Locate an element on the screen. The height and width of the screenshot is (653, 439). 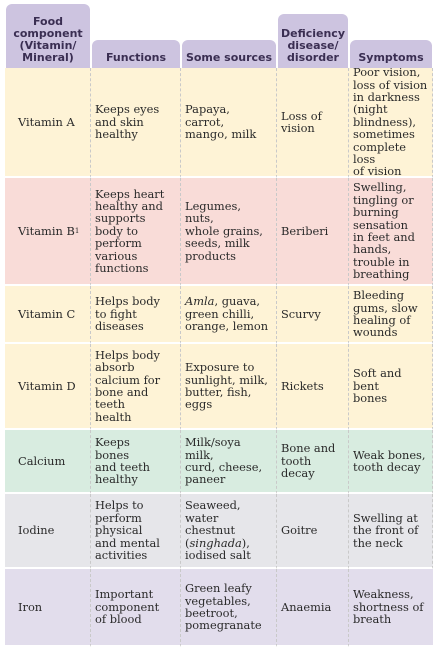
source-text: ), iodised salt is located at coordinates (218, 549).